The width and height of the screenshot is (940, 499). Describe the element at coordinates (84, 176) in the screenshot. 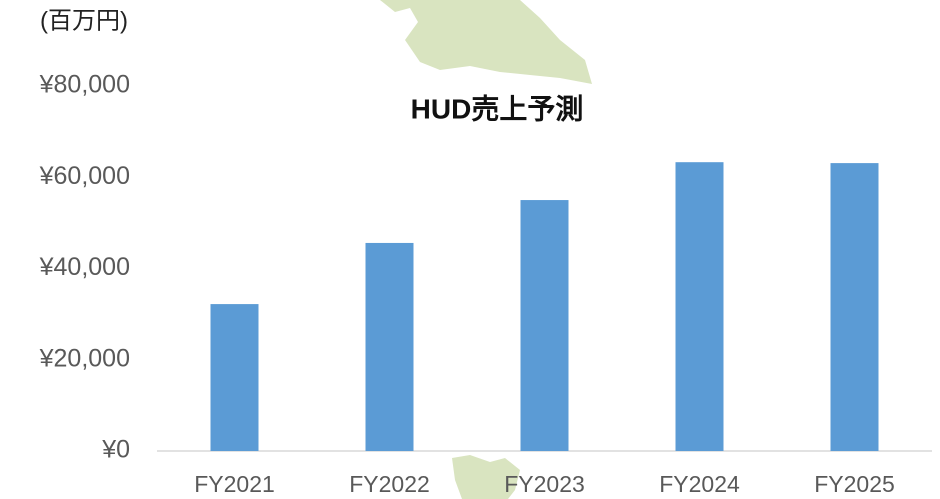

I see `y-tick-label: ¥60,000` at that location.